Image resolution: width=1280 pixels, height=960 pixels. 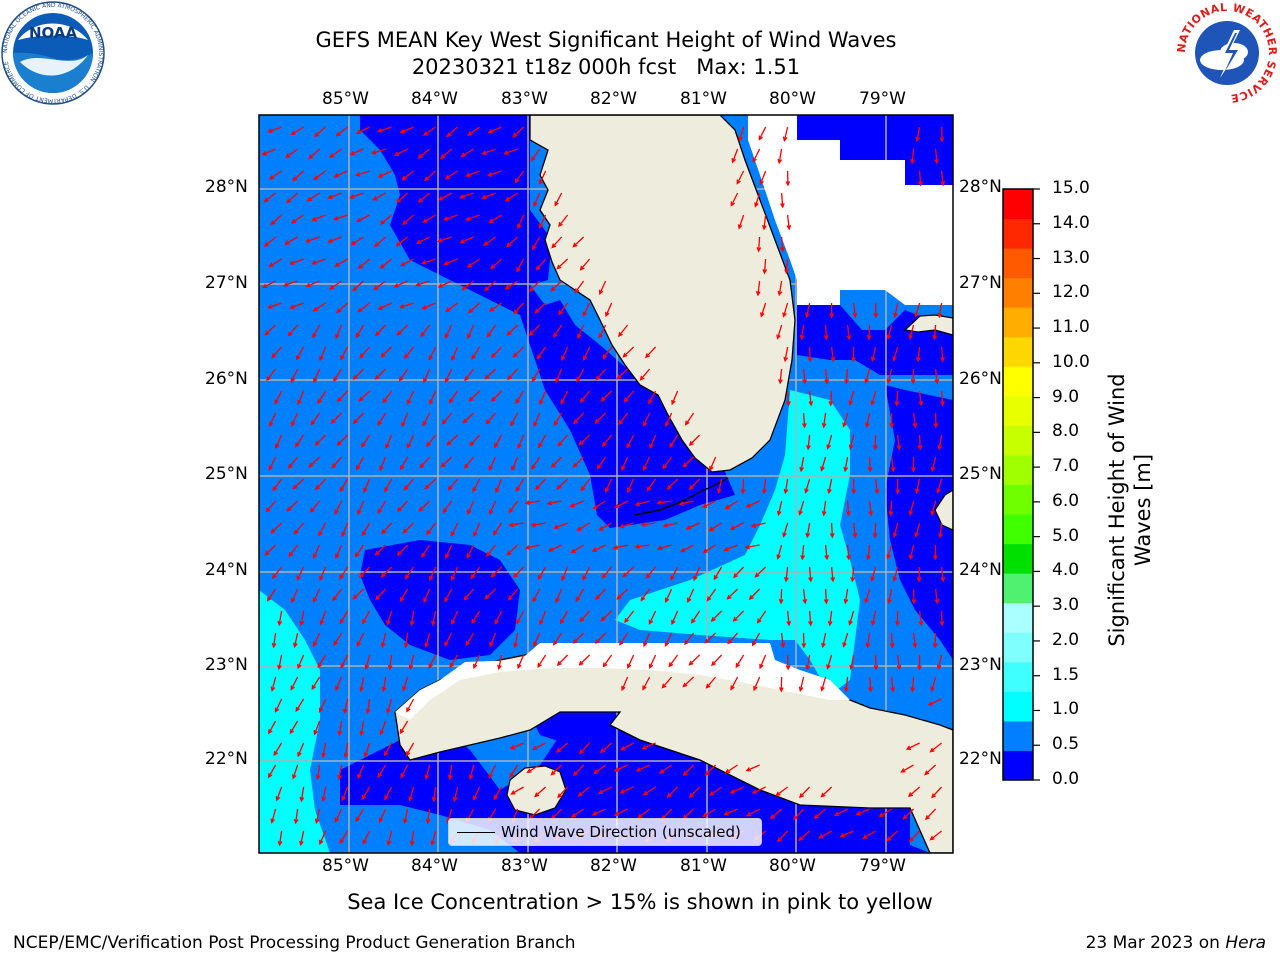 I want to click on colorbar-title: Significant Height of Wind Waves [m], so click(x=1130, y=510).